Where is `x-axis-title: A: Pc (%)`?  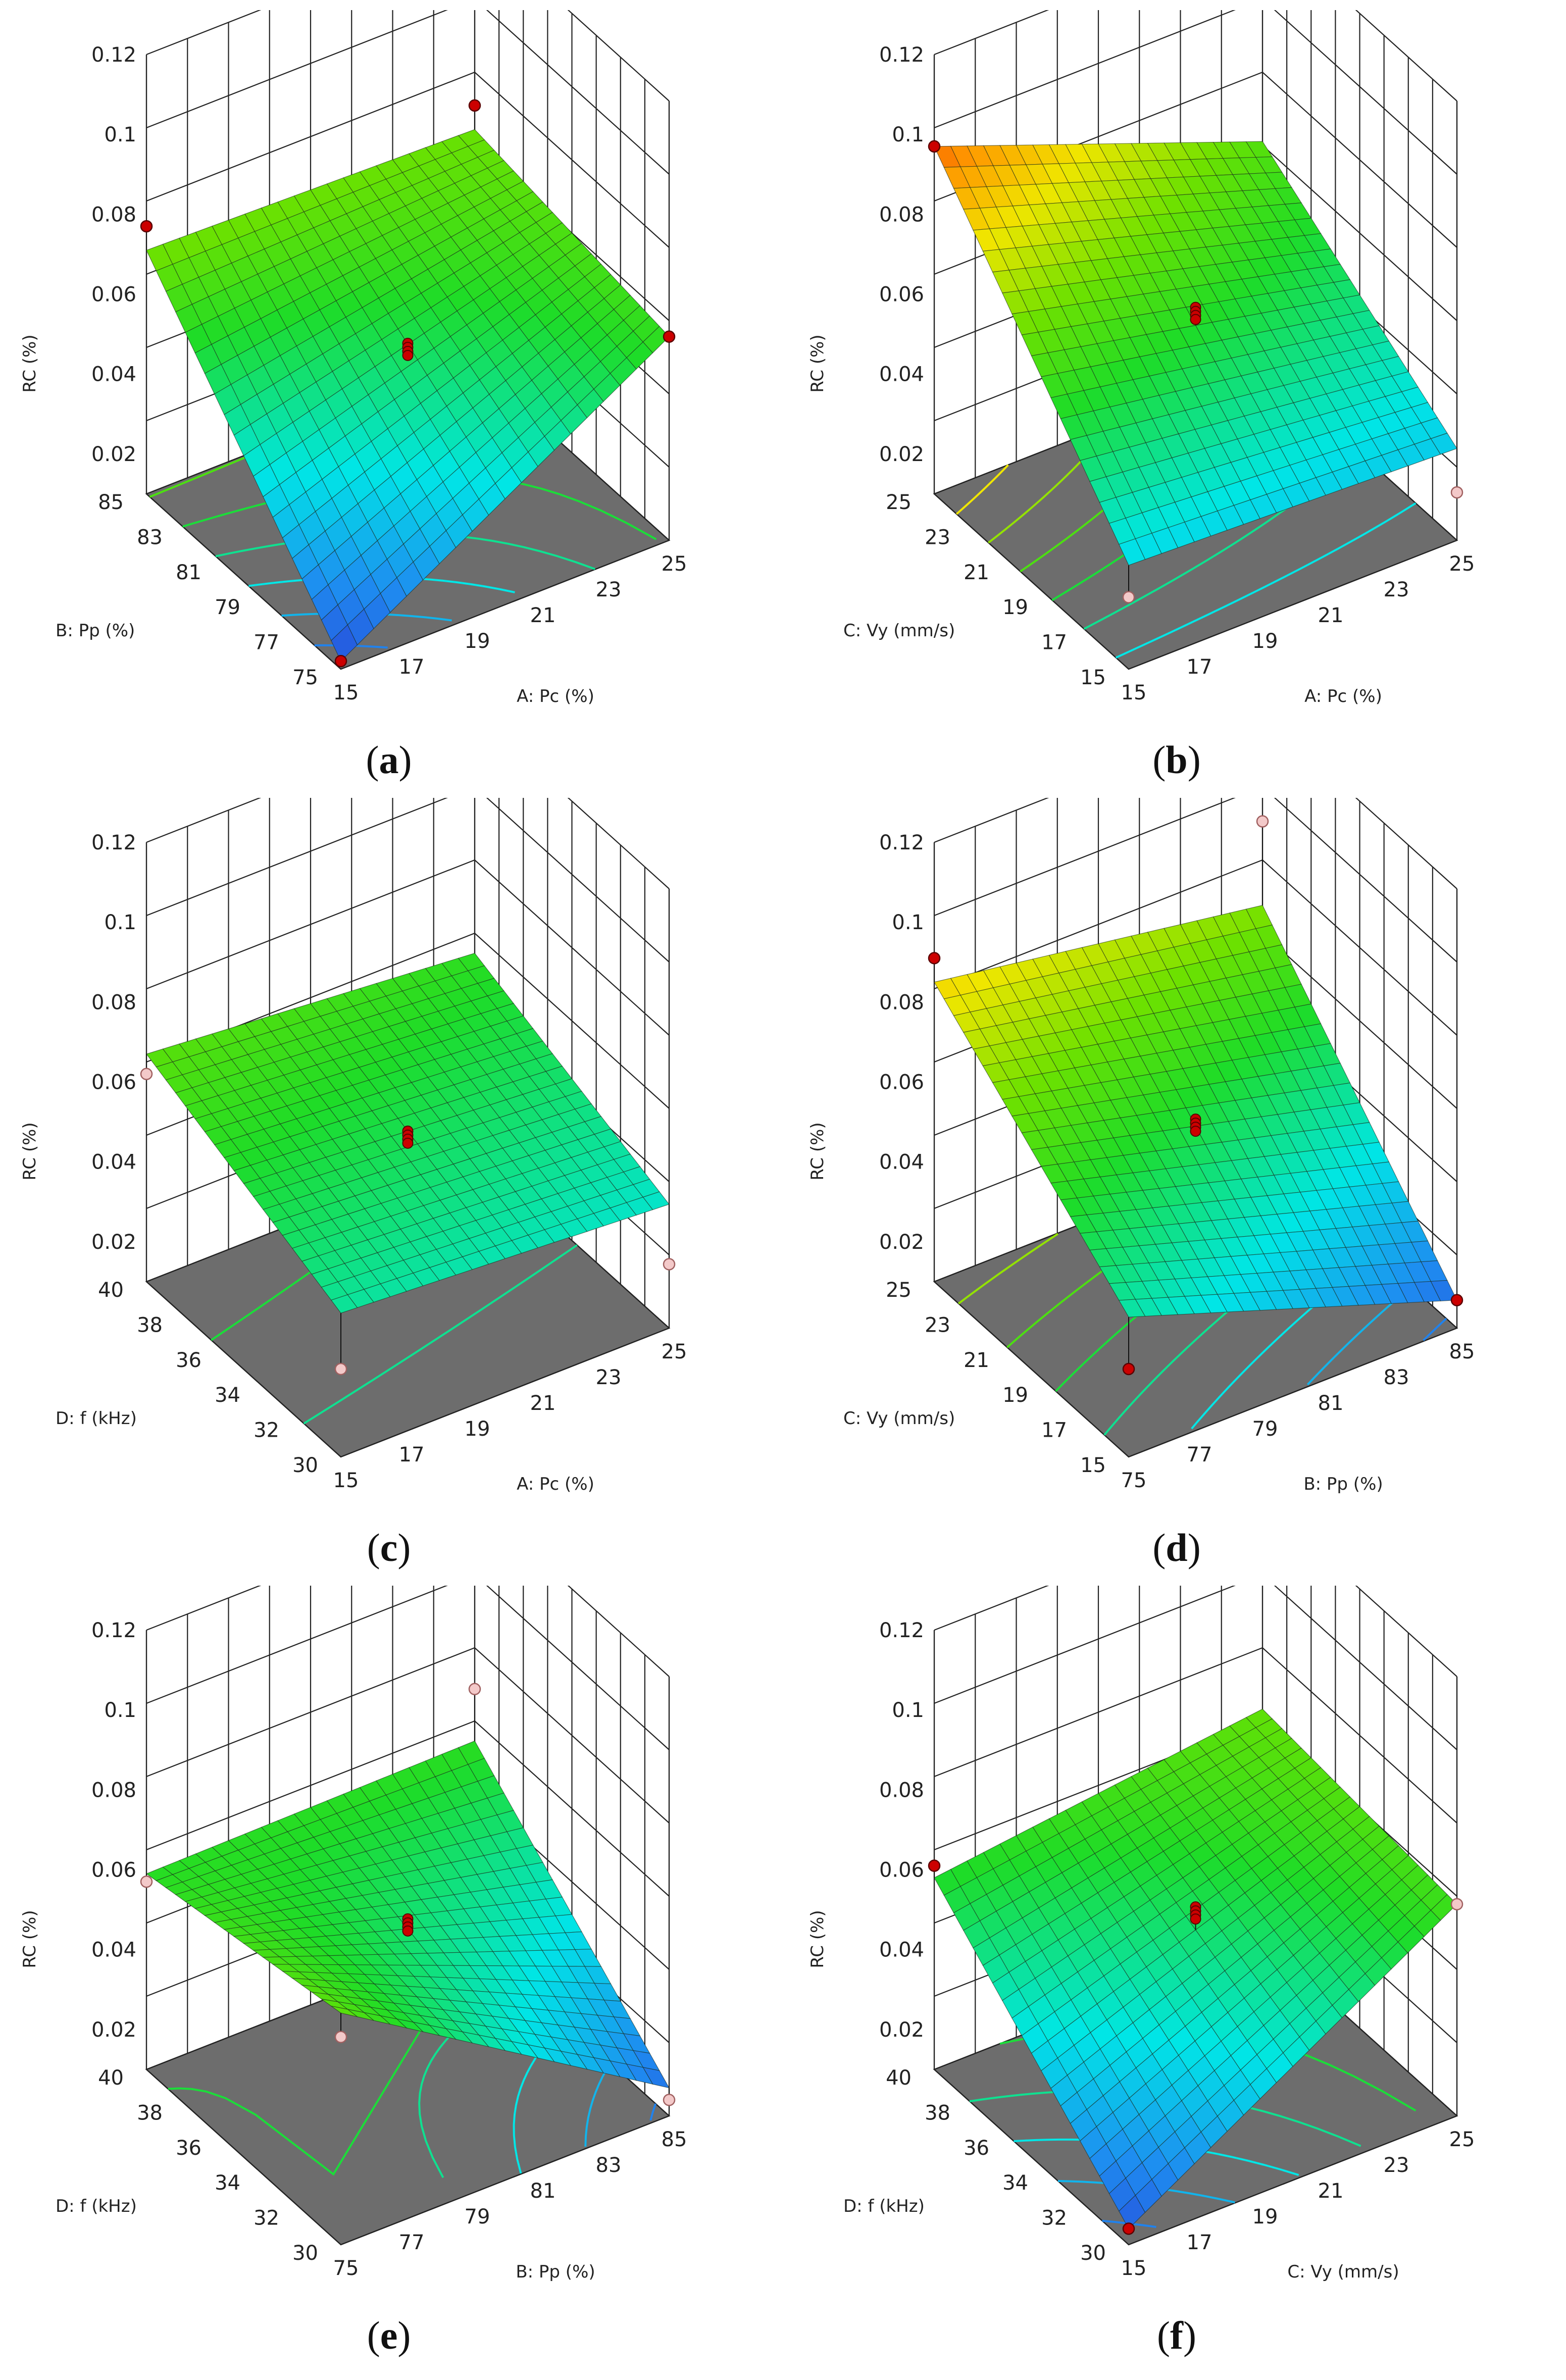 x-axis-title: A: Pc (%) is located at coordinates (555, 1484).